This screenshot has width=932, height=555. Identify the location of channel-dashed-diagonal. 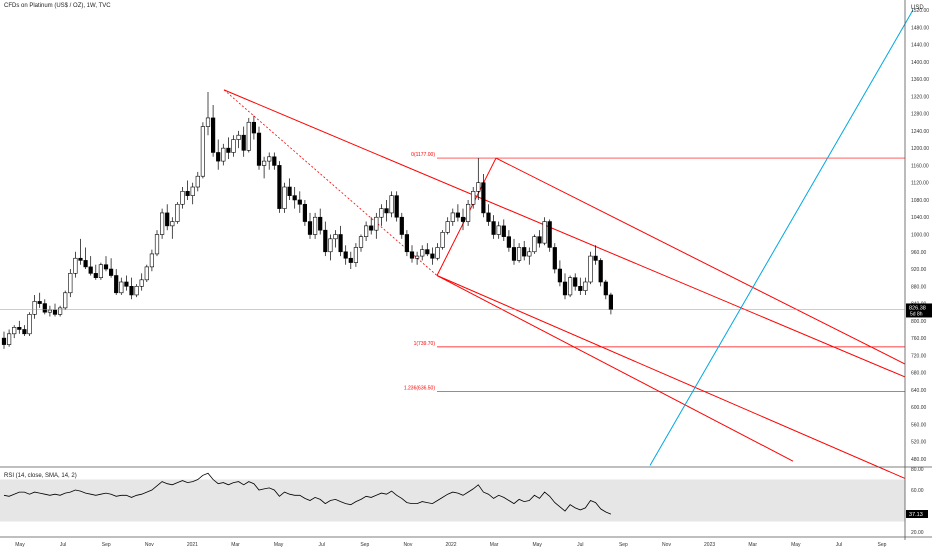
(330, 182).